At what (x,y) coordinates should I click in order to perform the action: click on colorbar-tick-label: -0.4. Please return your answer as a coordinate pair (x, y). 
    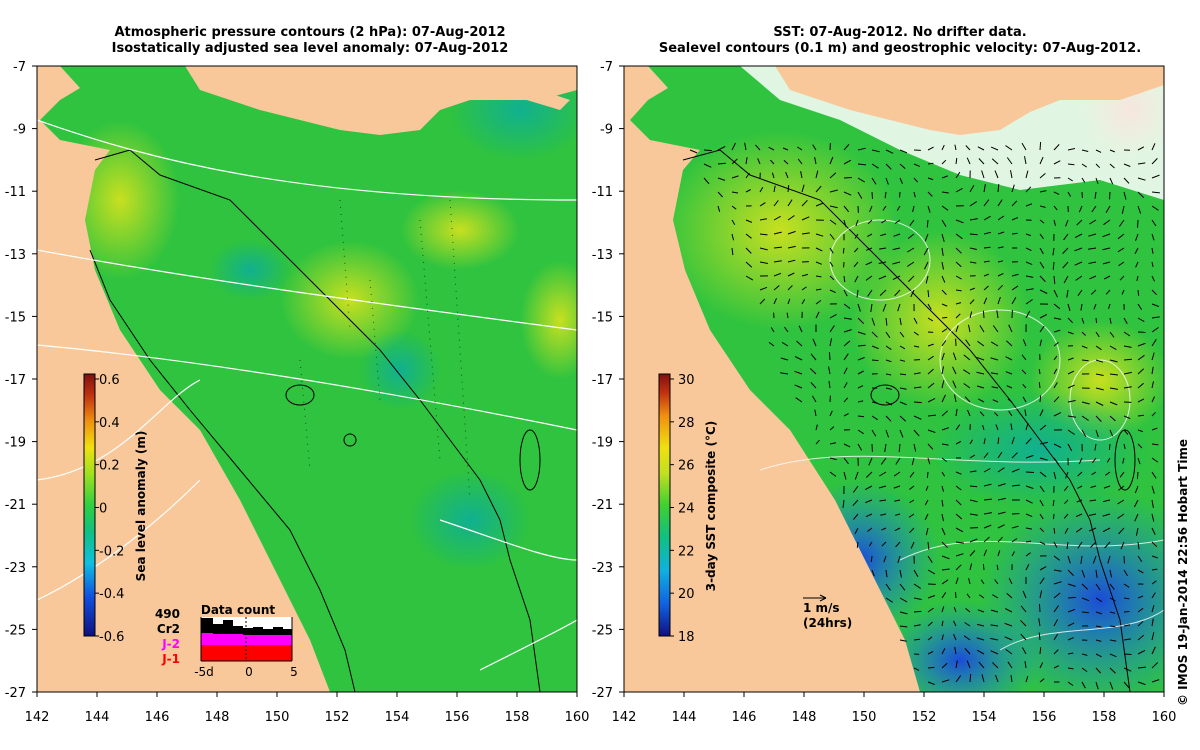
    Looking at the image, I should click on (111, 594).